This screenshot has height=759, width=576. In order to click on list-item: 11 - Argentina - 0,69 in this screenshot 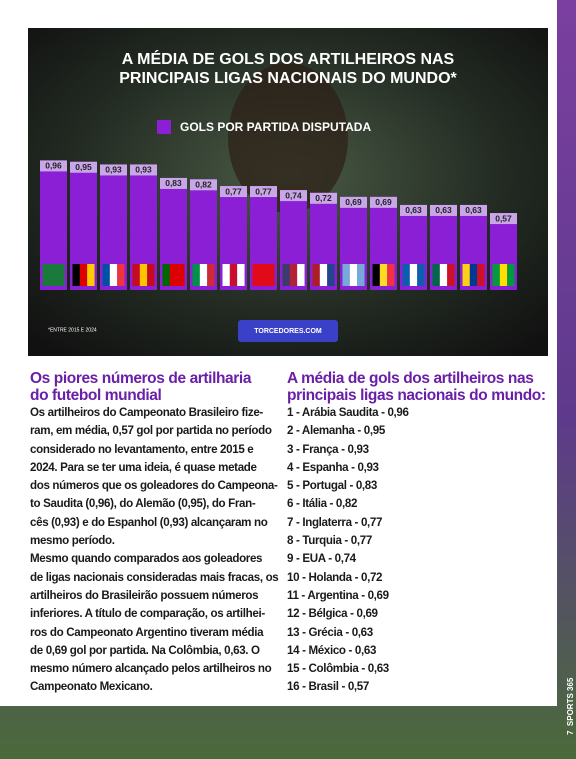, I will do `click(338, 595)`.